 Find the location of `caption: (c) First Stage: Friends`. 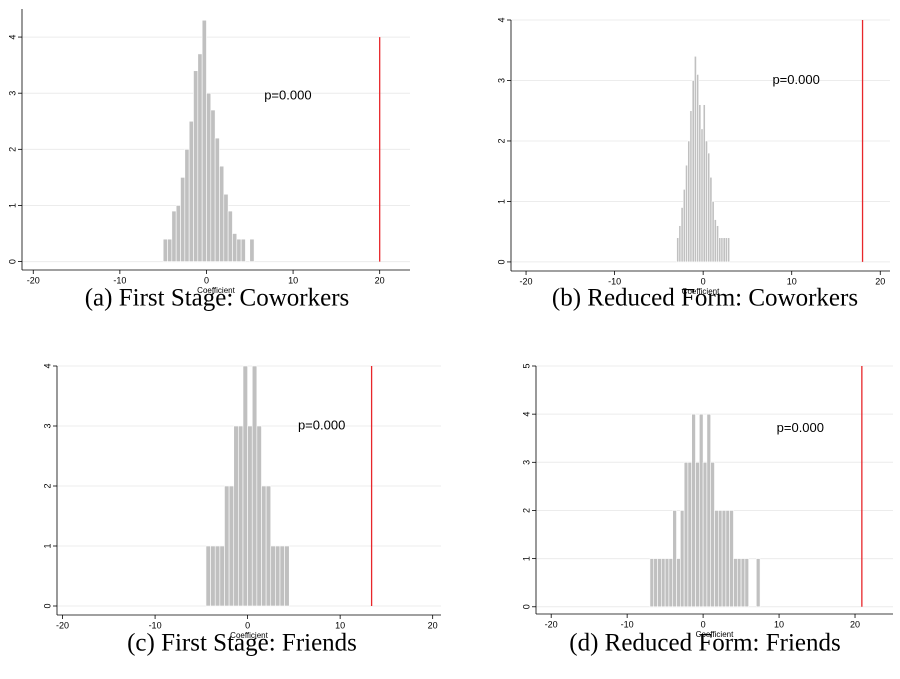

caption: (c) First Stage: Friends is located at coordinates (242, 643).